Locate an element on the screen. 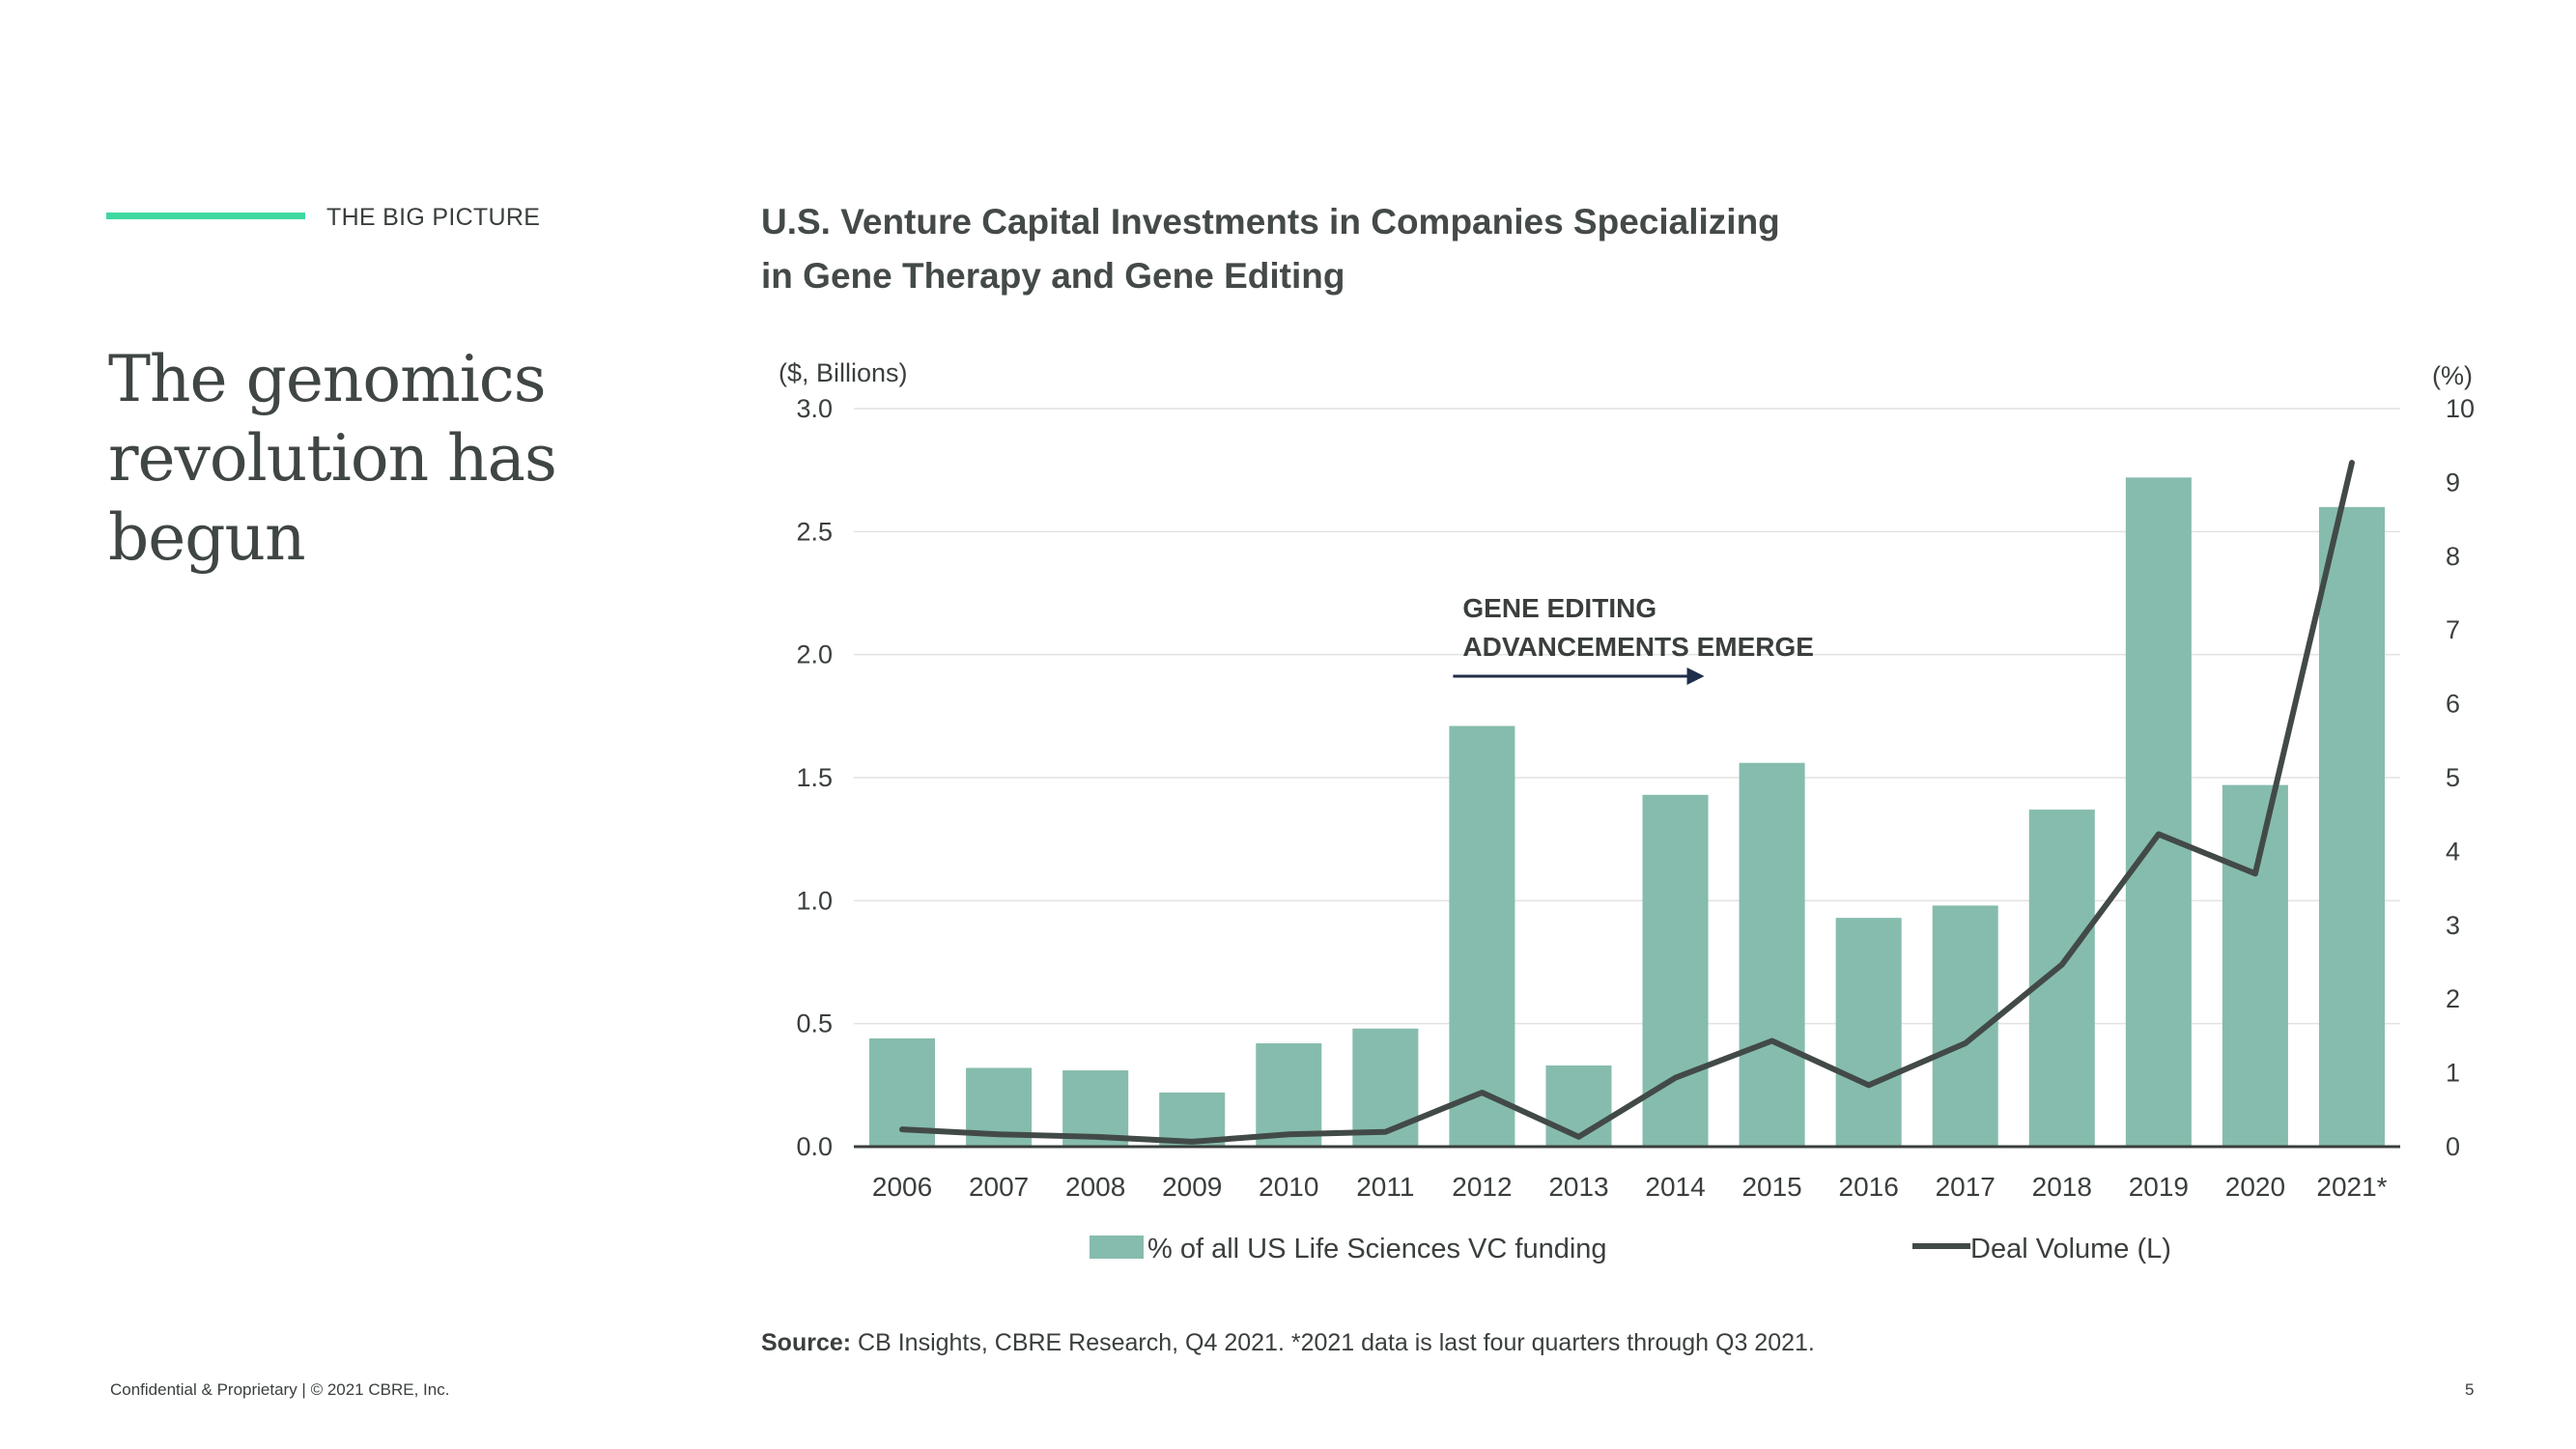  chart-title-line-2: in Gene Therapy and Gene Editing is located at coordinates (1053, 276).